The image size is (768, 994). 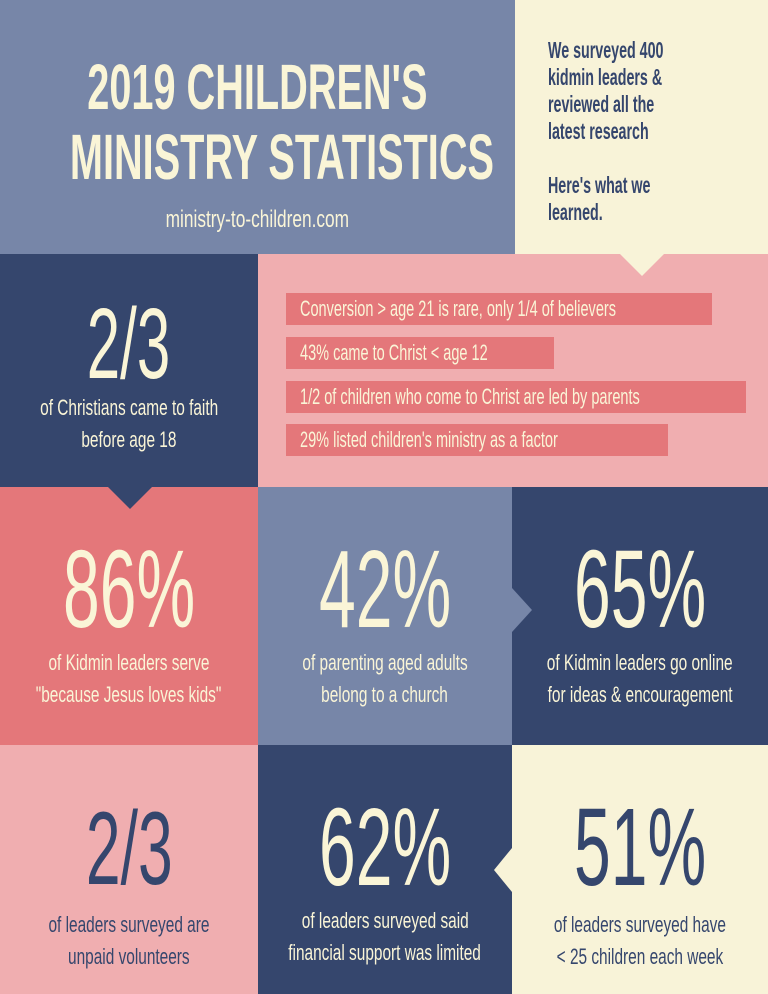 I want to click on stat-value: 62%, so click(x=385, y=847).